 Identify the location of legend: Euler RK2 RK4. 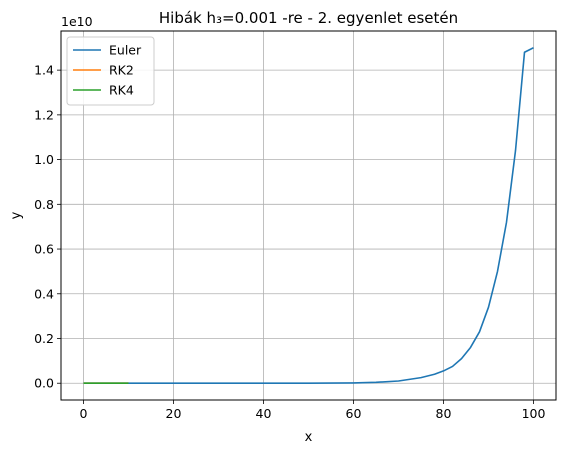
(110, 71).